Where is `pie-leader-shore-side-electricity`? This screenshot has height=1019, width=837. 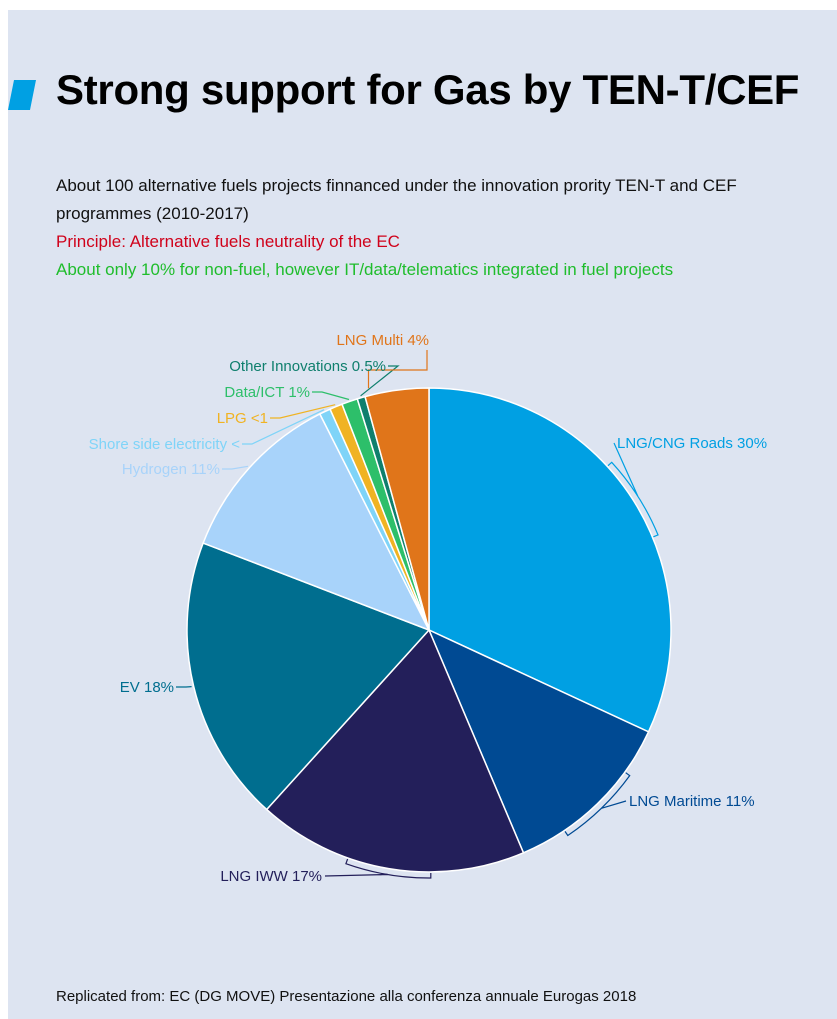 pie-leader-shore-side-electricity is located at coordinates (283, 427).